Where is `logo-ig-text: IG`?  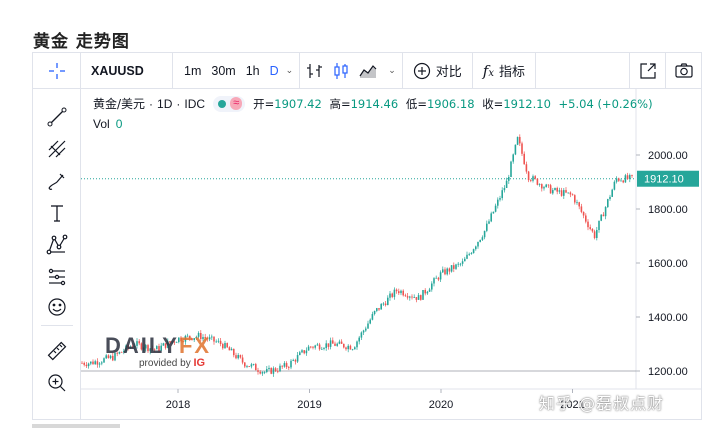
logo-ig-text: IG is located at coordinates (199, 363).